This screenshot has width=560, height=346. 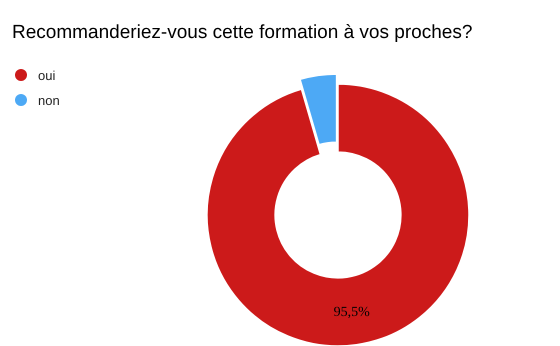 I want to click on chart-title: Recommanderiez-vous cette formation à vos proches?, so click(x=242, y=32).